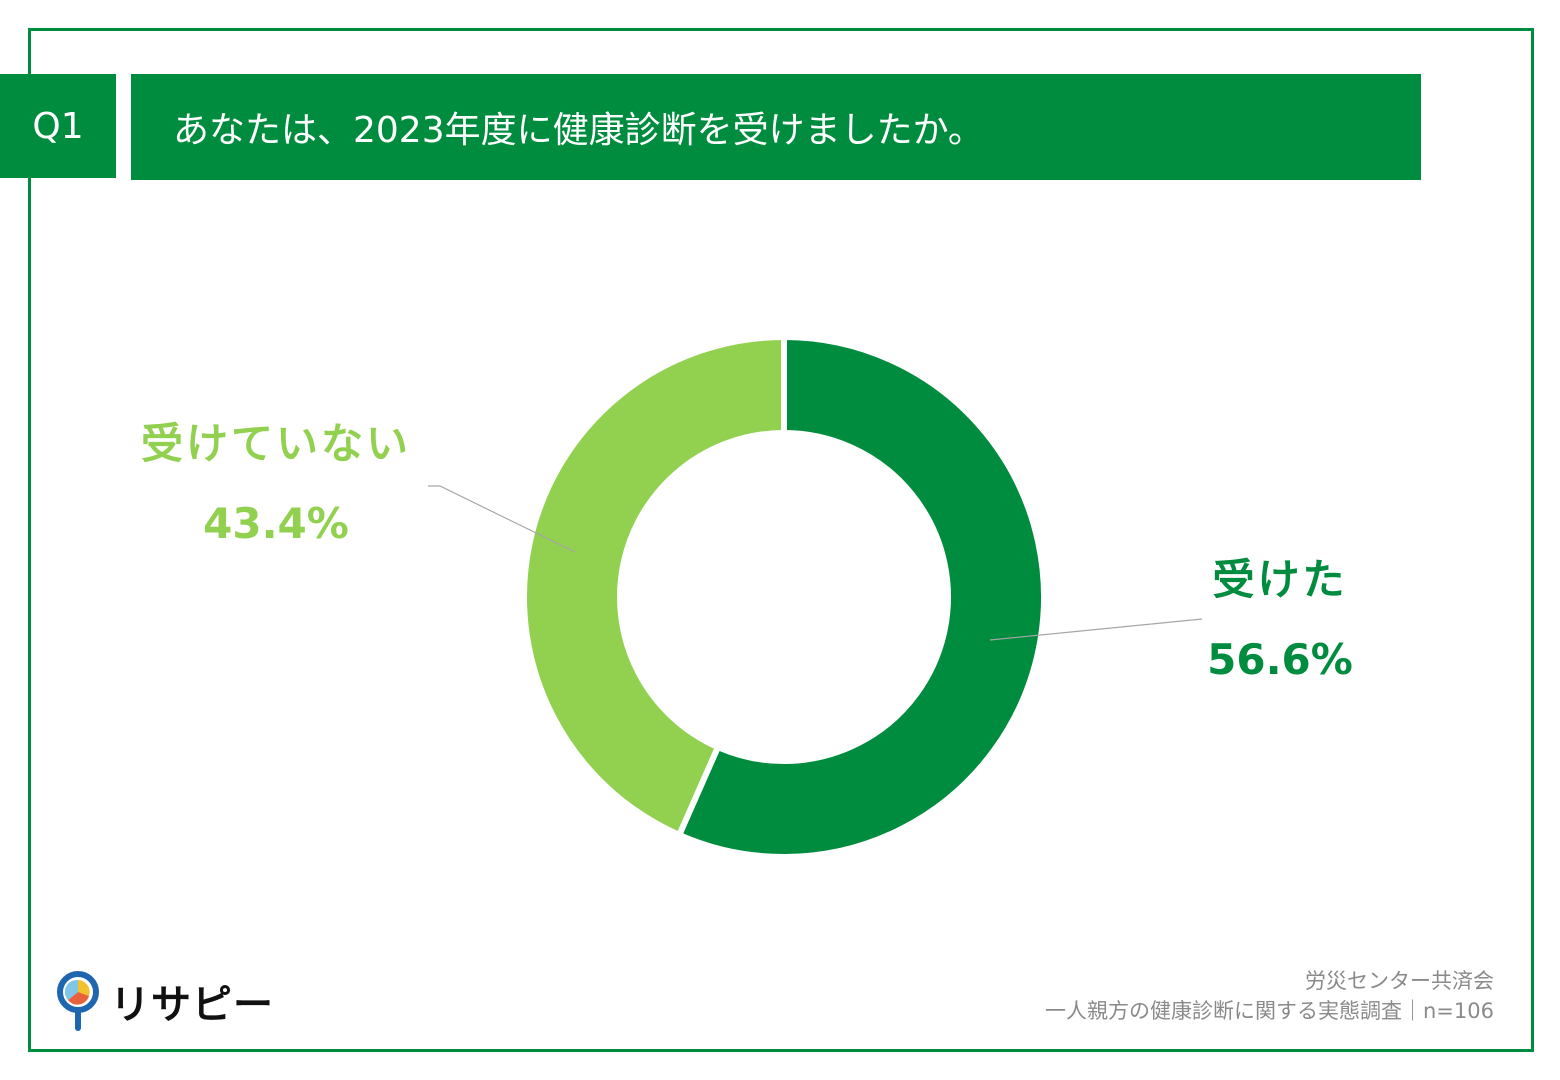 The image size is (1560, 1080). What do you see at coordinates (1269, 996) in the screenshot?
I see `source-note: 労災センター共済会 一人親方の健康診断に関する実態調査｜n=106` at bounding box center [1269, 996].